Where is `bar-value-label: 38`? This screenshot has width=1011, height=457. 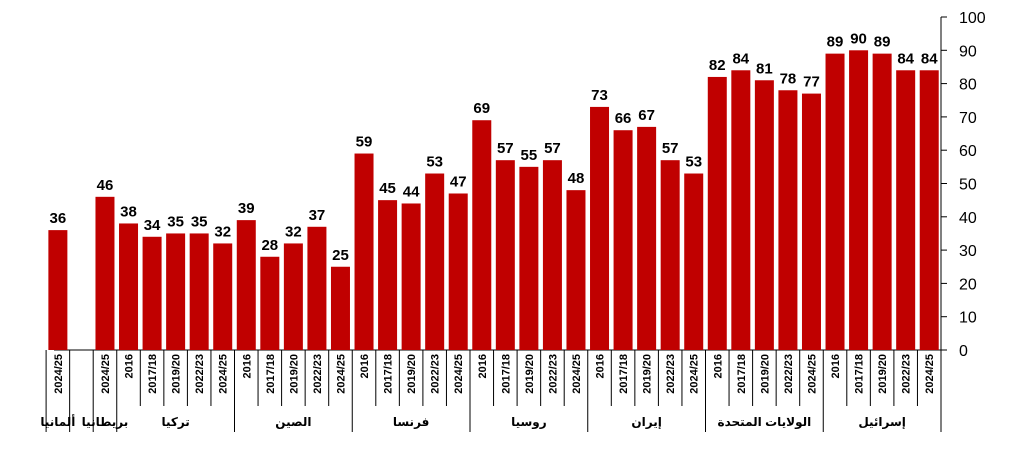
bar-value-label: 38 is located at coordinates (128, 211).